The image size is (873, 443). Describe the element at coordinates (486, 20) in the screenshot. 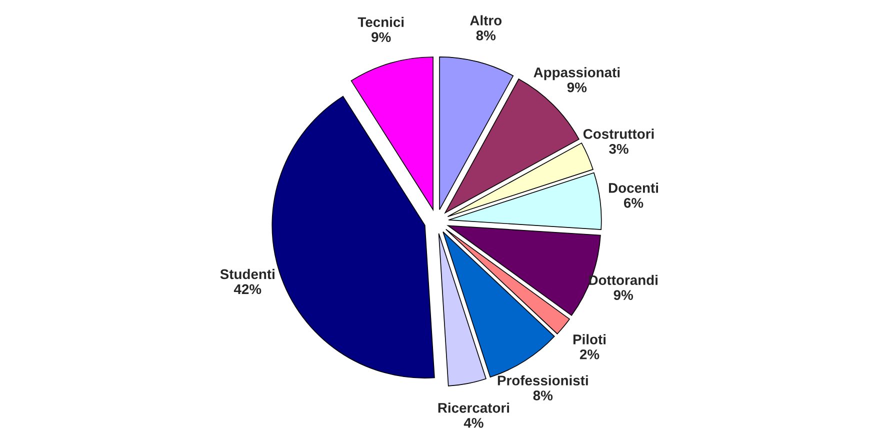

I see `slice-label: Altro` at that location.